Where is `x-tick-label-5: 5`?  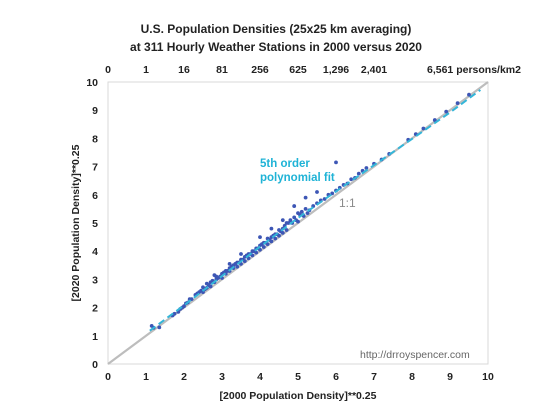
x-tick-label-5: 5 is located at coordinates (298, 377).